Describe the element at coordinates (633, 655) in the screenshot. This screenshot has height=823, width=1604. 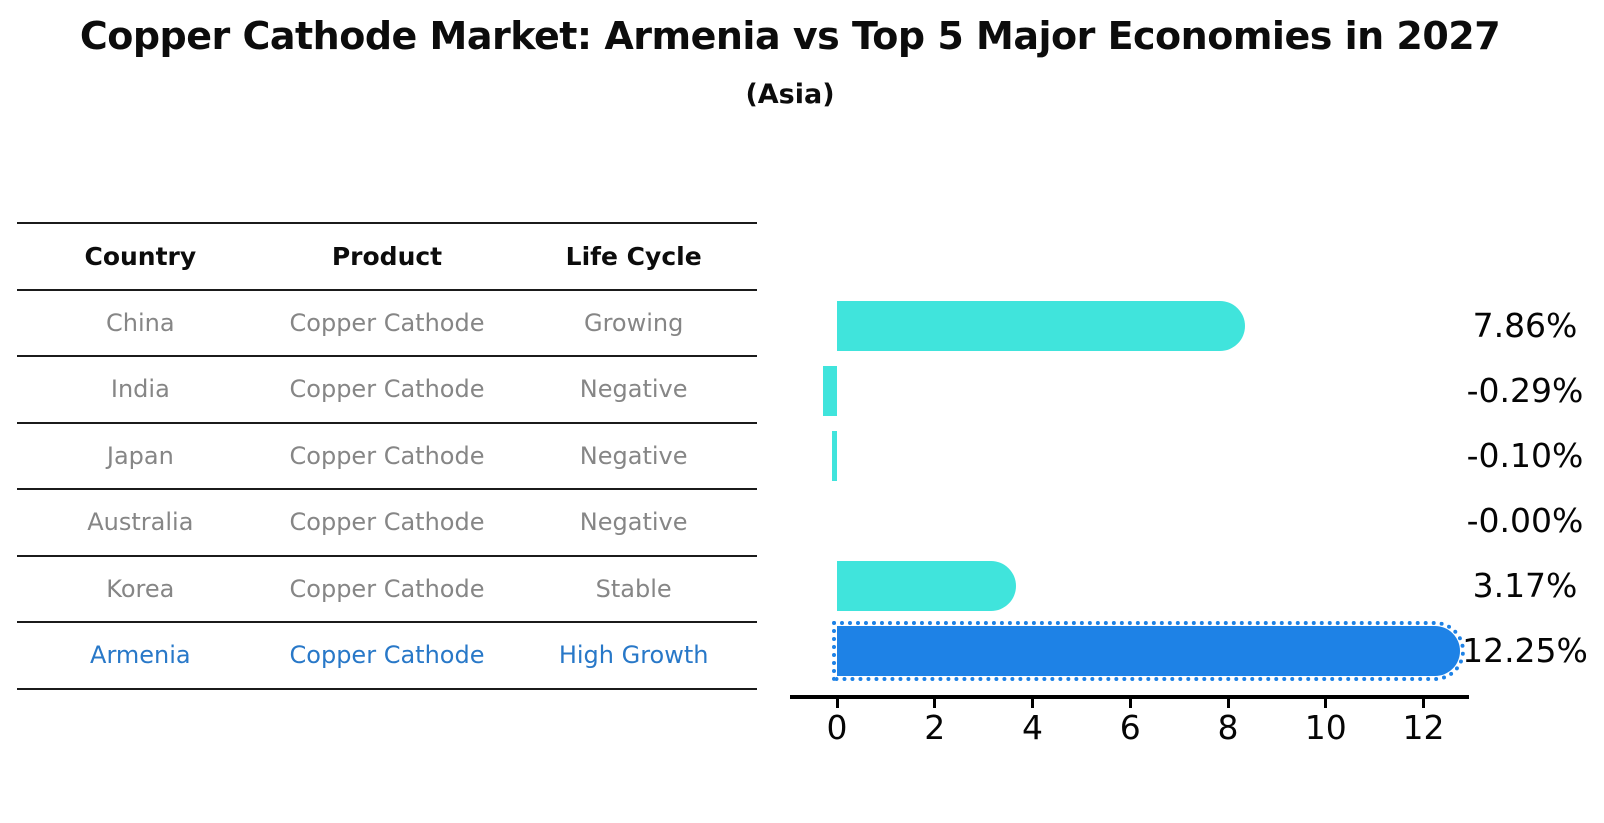
I see `cell-life-cycle: High Growth` at that location.